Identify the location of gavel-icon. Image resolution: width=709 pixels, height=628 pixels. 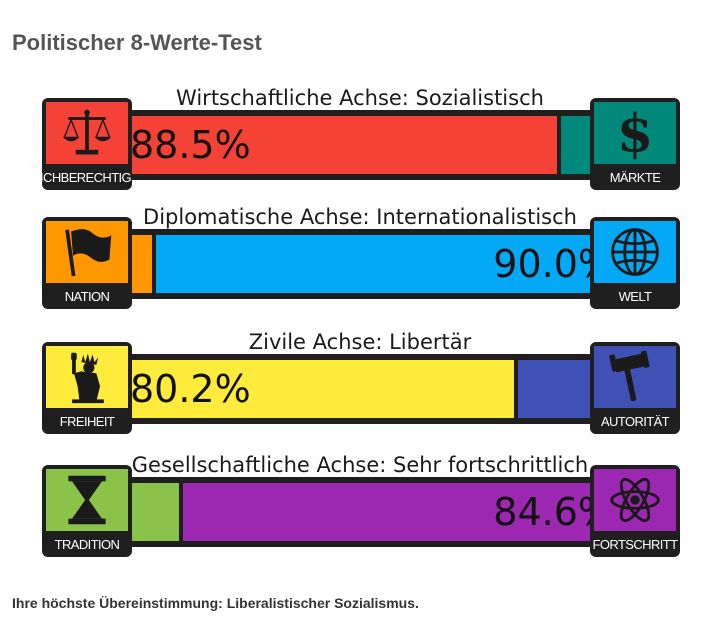
(629, 376).